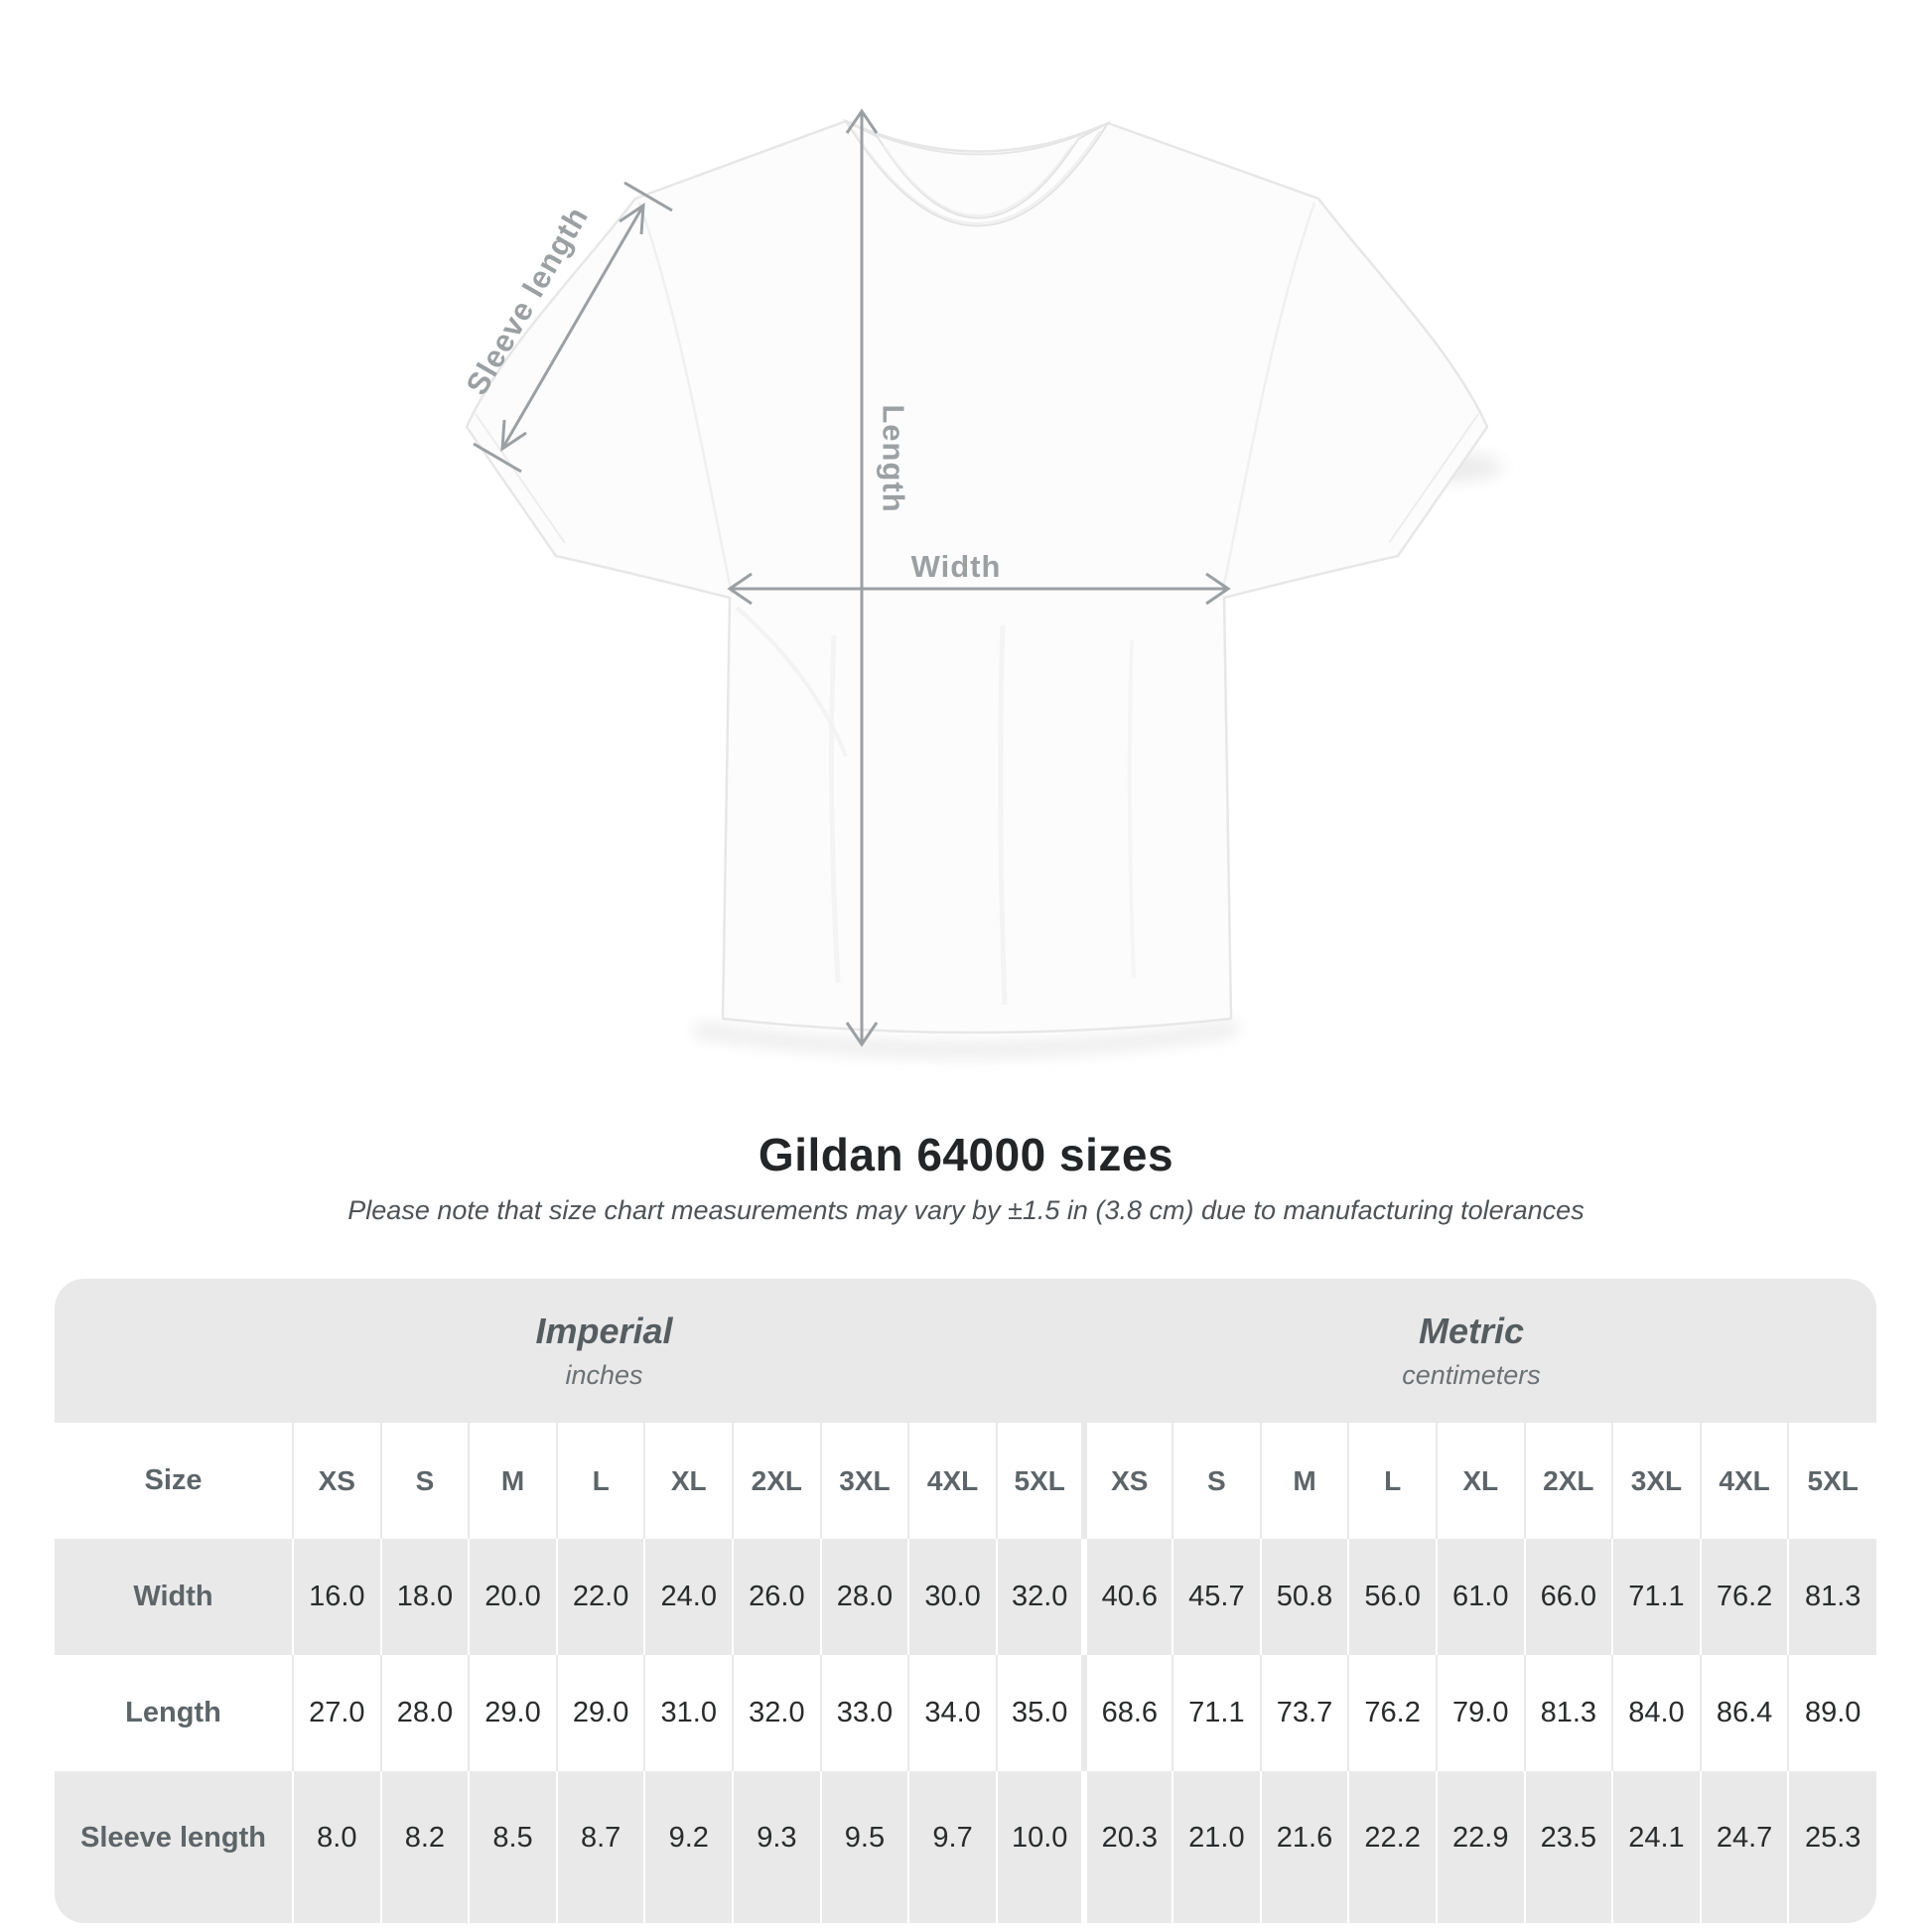 The image size is (1932, 1932). I want to click on imperial-value-cell: 26.0, so click(776, 1597).